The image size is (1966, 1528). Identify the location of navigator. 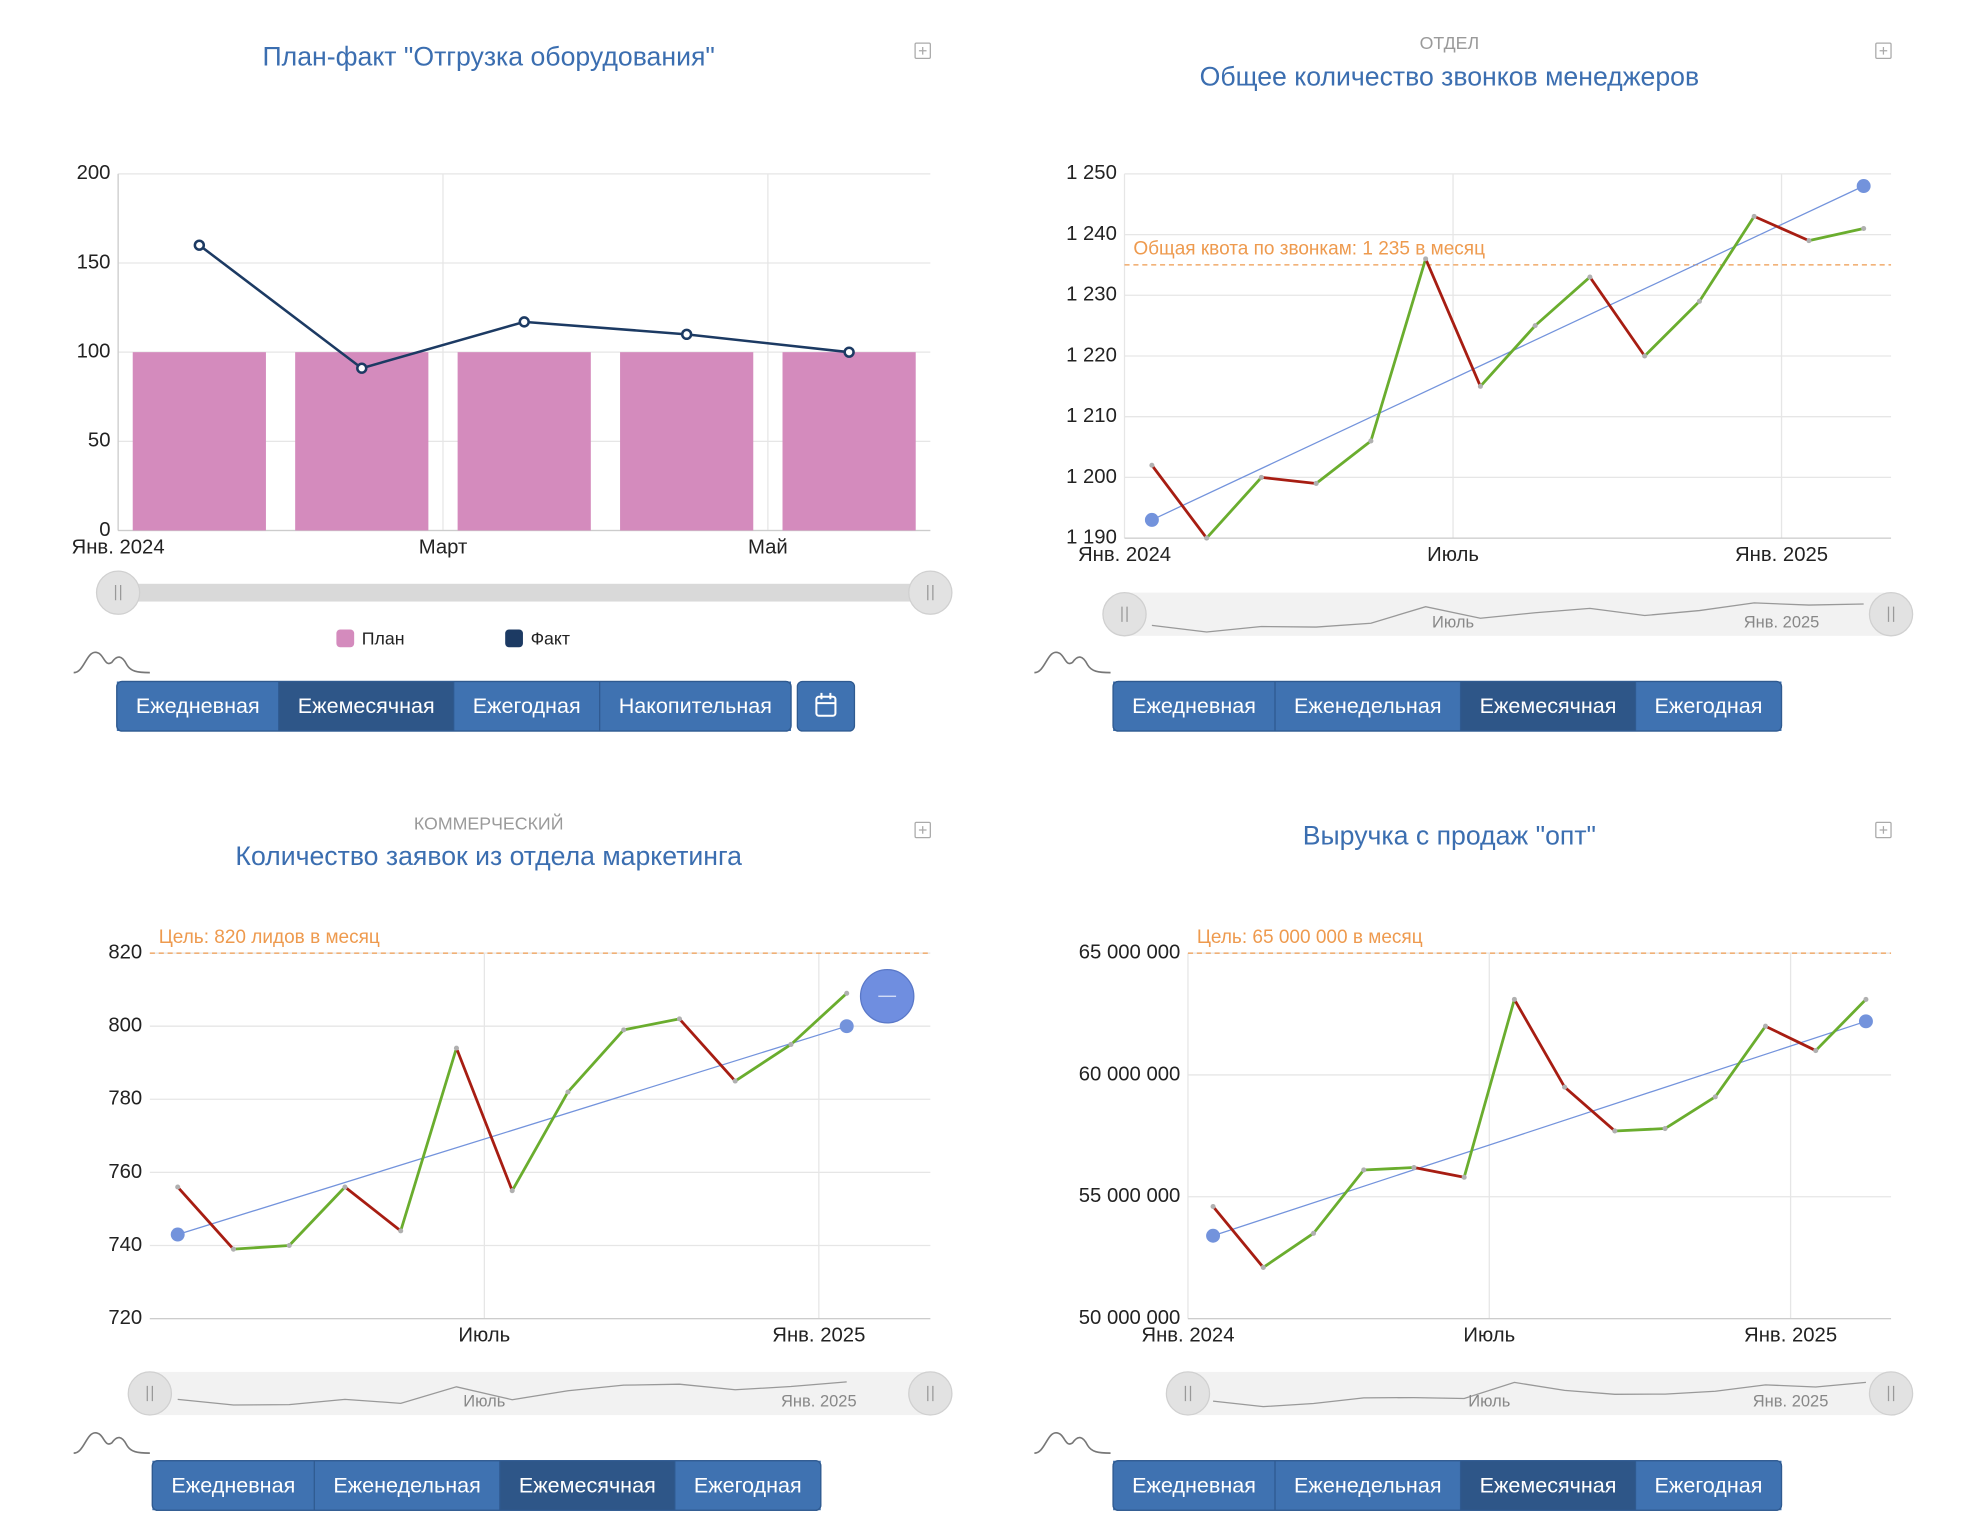
(1508, 614).